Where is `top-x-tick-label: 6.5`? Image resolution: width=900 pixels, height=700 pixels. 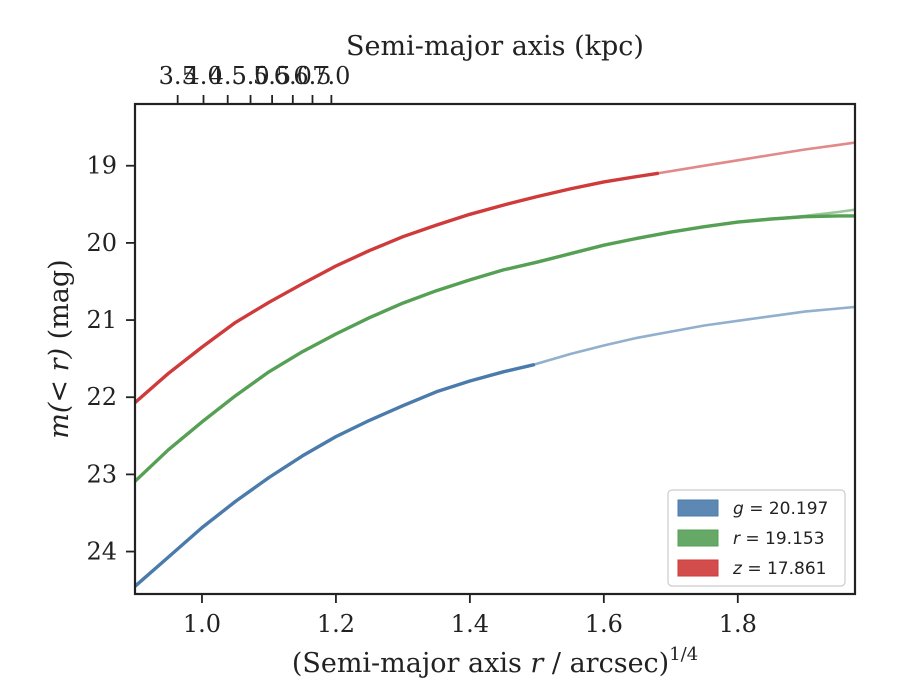
top-x-tick-label: 6.5 is located at coordinates (312, 76).